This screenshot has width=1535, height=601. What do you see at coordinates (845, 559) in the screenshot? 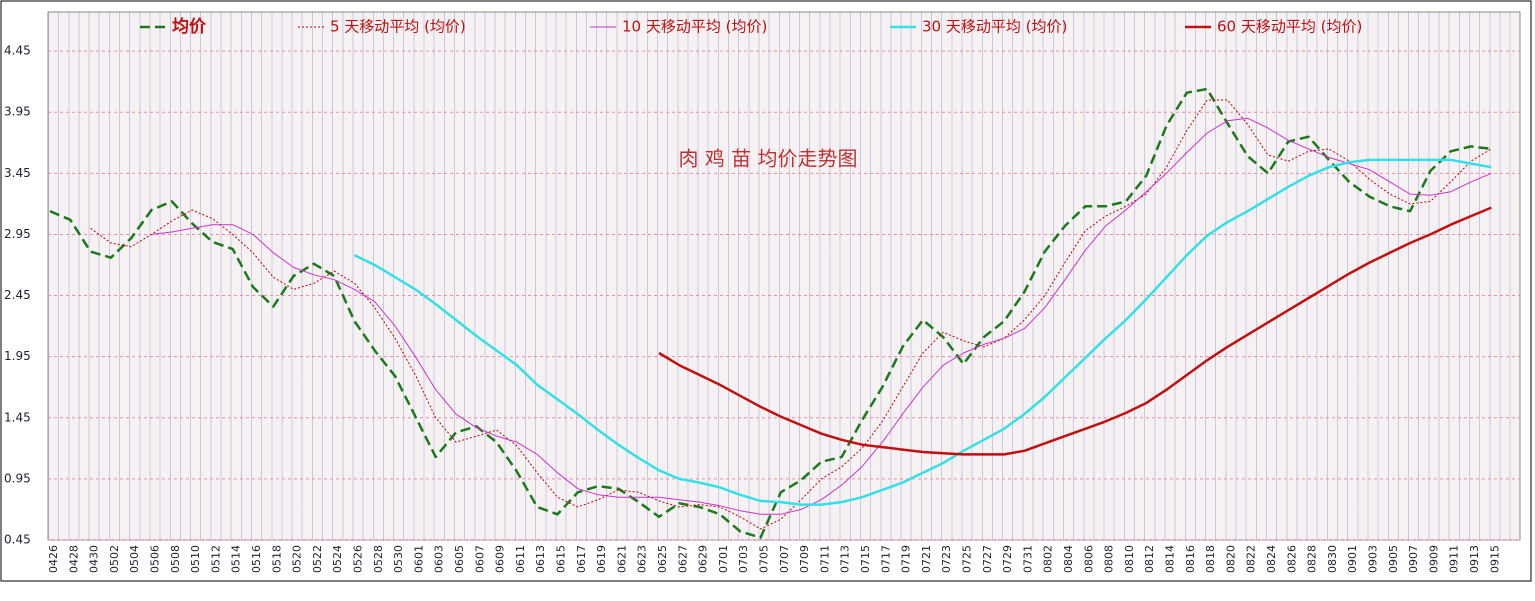
I see `x-tick-label: 0713` at bounding box center [845, 559].